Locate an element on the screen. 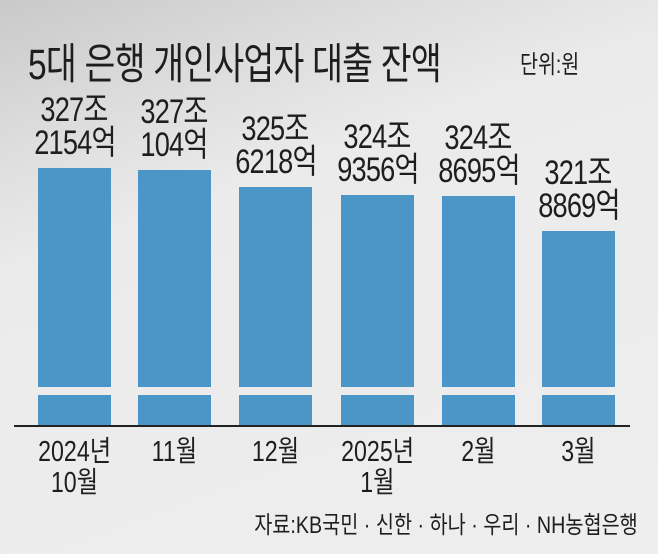  unit-label: 단위:원 is located at coordinates (550, 65).